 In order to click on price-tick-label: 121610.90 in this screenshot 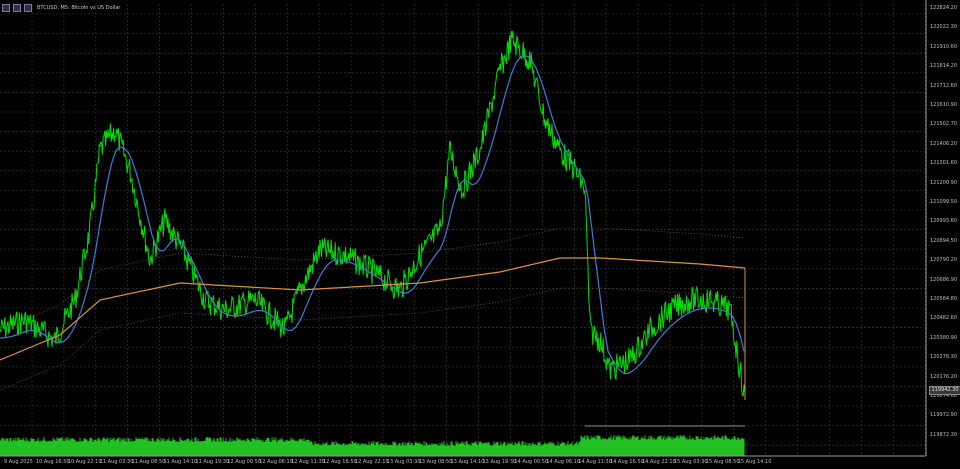, I will do `click(944, 105)`.